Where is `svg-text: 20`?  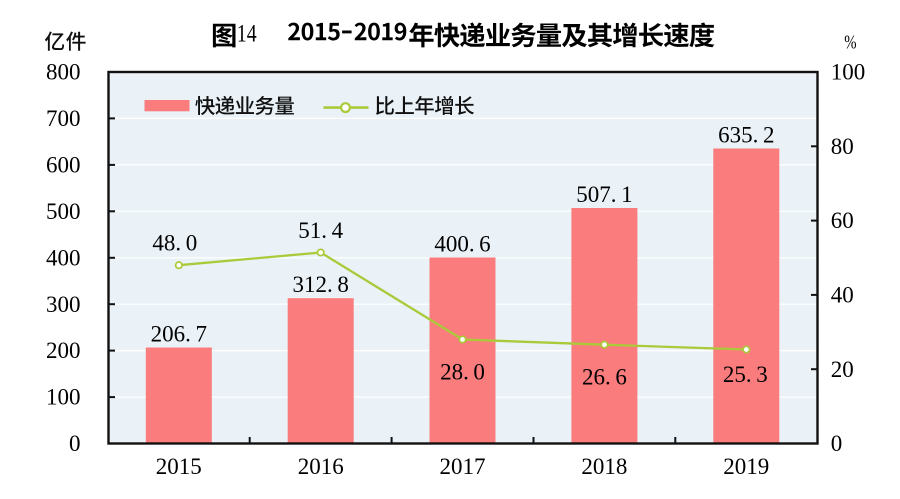
svg-text: 20 is located at coordinates (842, 369).